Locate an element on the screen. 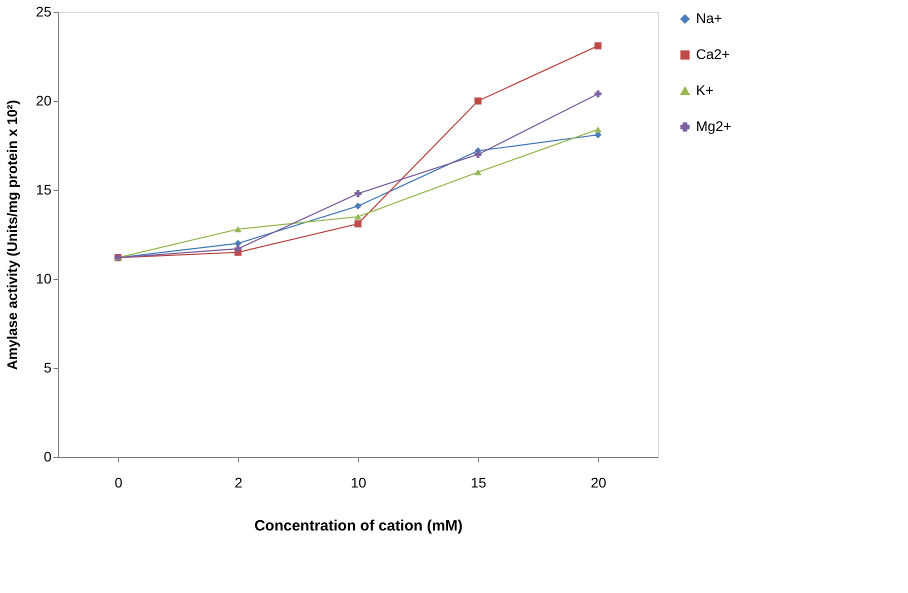 The image size is (908, 593). x-tick-label: 2 is located at coordinates (238, 482).